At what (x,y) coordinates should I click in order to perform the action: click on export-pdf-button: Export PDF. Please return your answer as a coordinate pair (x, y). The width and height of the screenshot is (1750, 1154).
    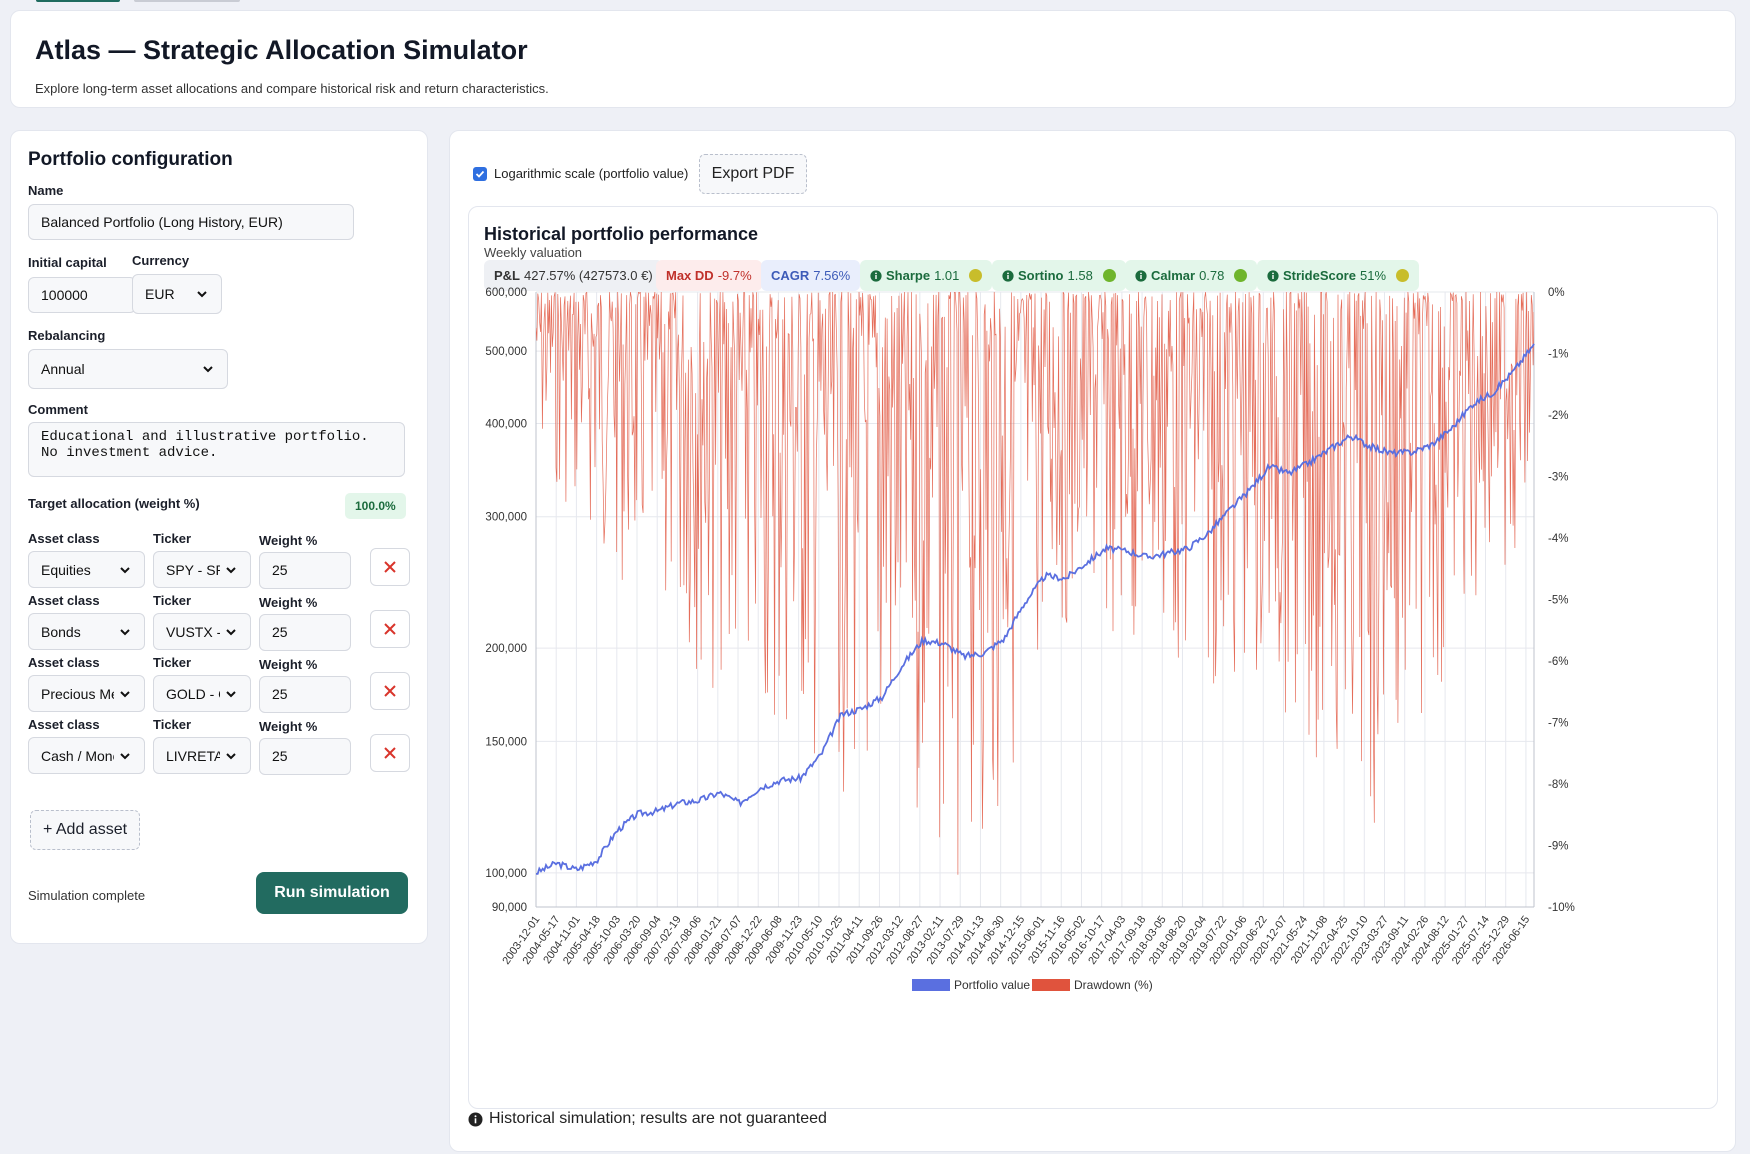
    Looking at the image, I should click on (753, 174).